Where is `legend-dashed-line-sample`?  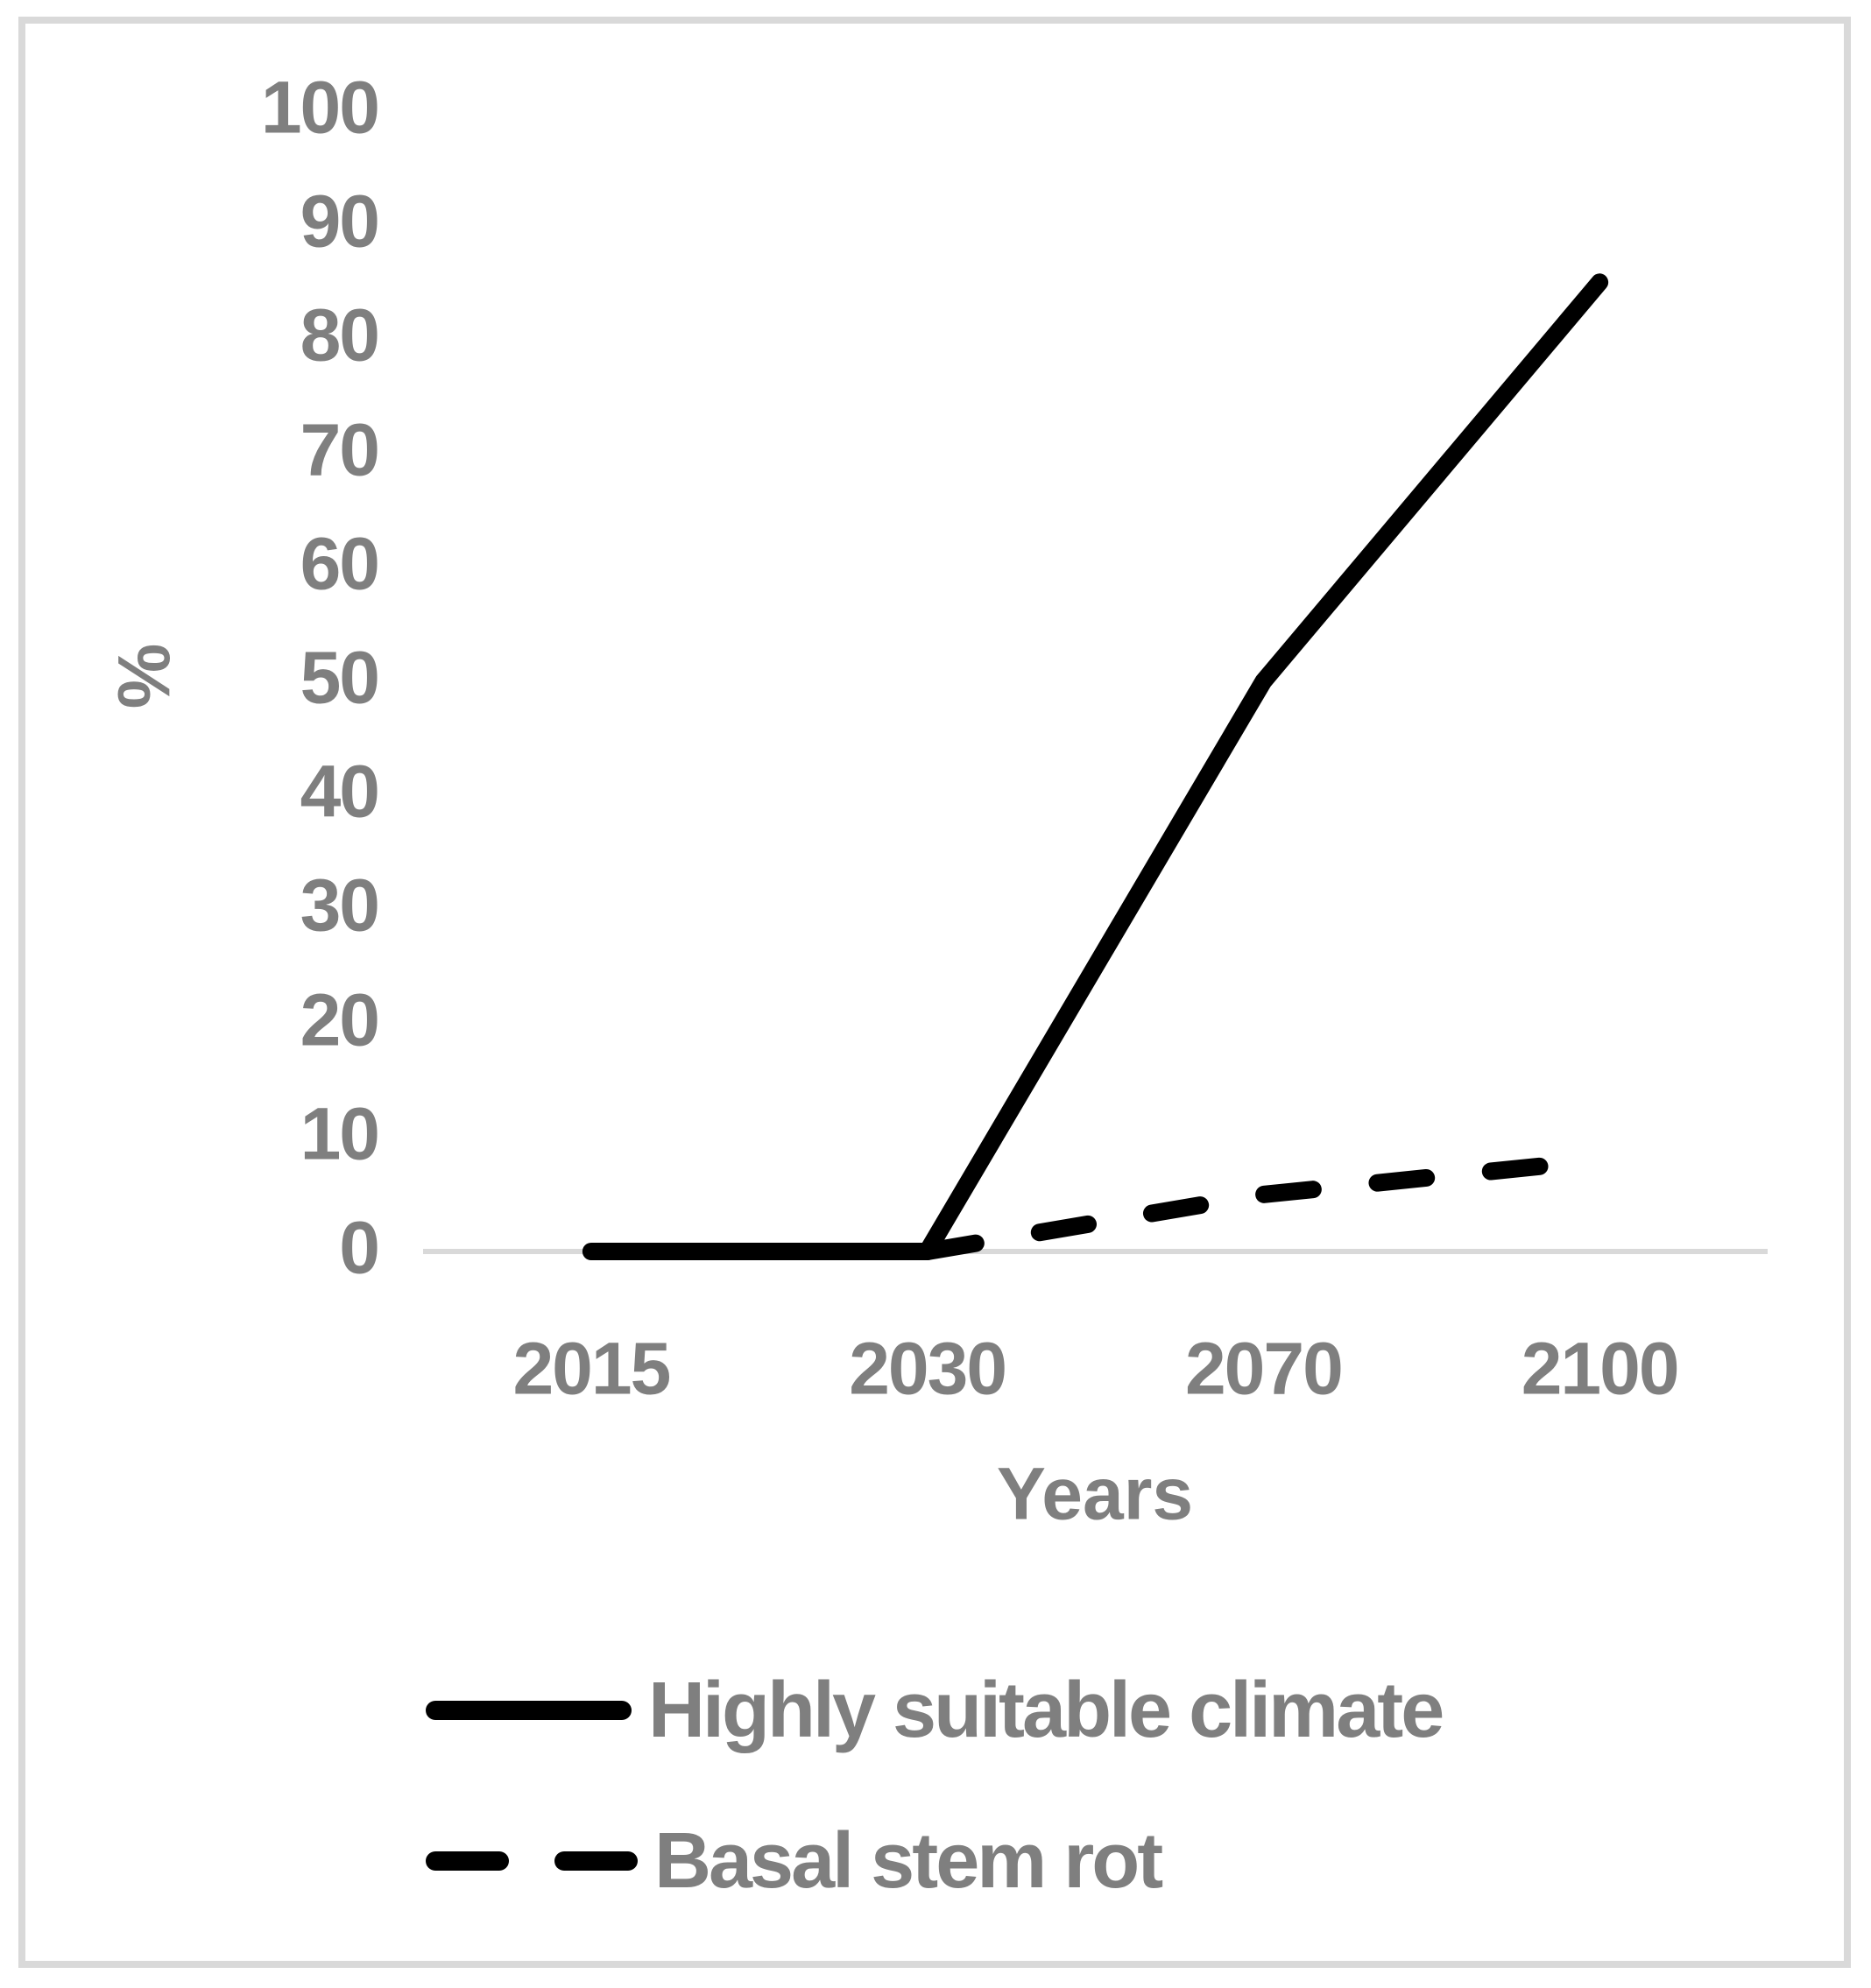
legend-dashed-line-sample is located at coordinates (532, 1861).